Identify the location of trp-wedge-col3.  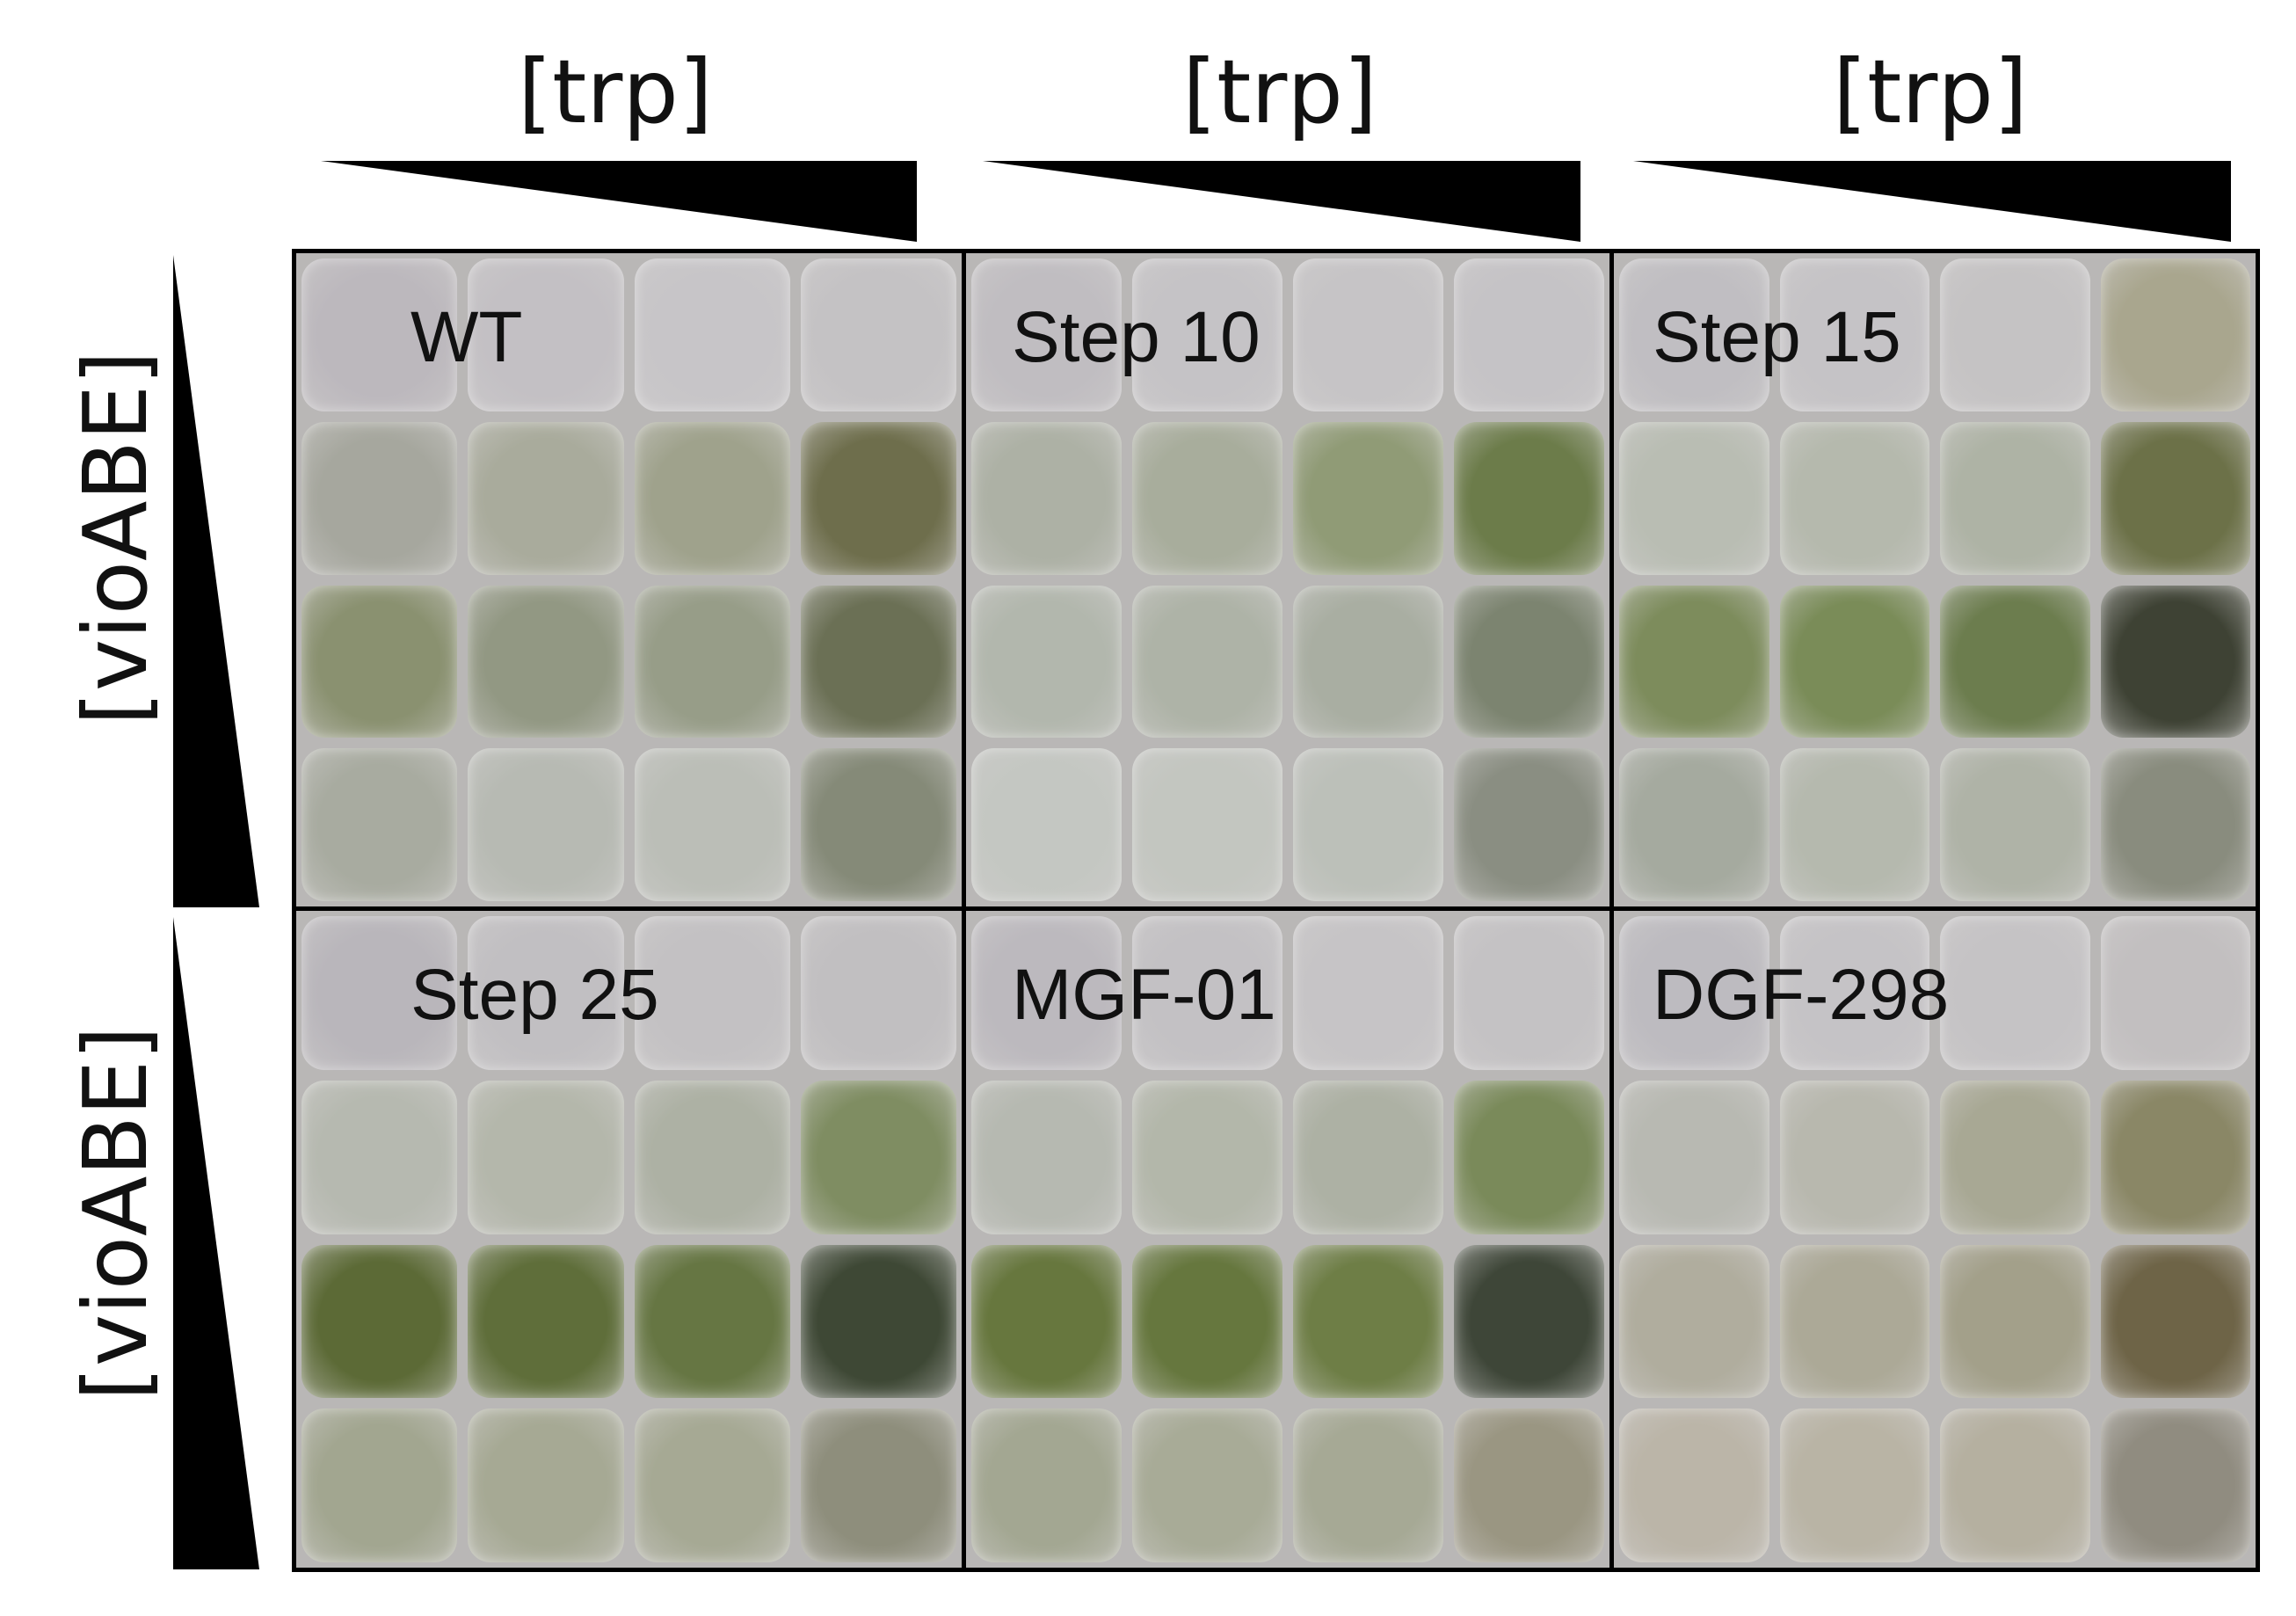
(1932, 201).